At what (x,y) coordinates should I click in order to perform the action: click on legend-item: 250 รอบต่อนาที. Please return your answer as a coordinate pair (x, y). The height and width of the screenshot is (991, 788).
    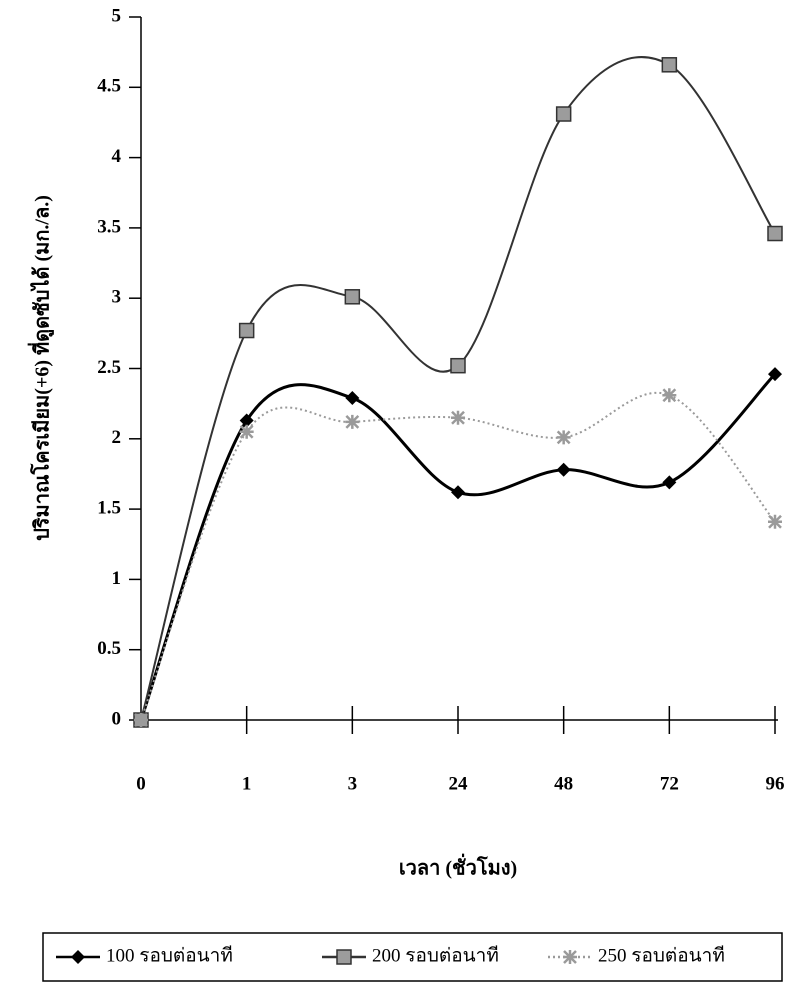
    Looking at the image, I should click on (636, 955).